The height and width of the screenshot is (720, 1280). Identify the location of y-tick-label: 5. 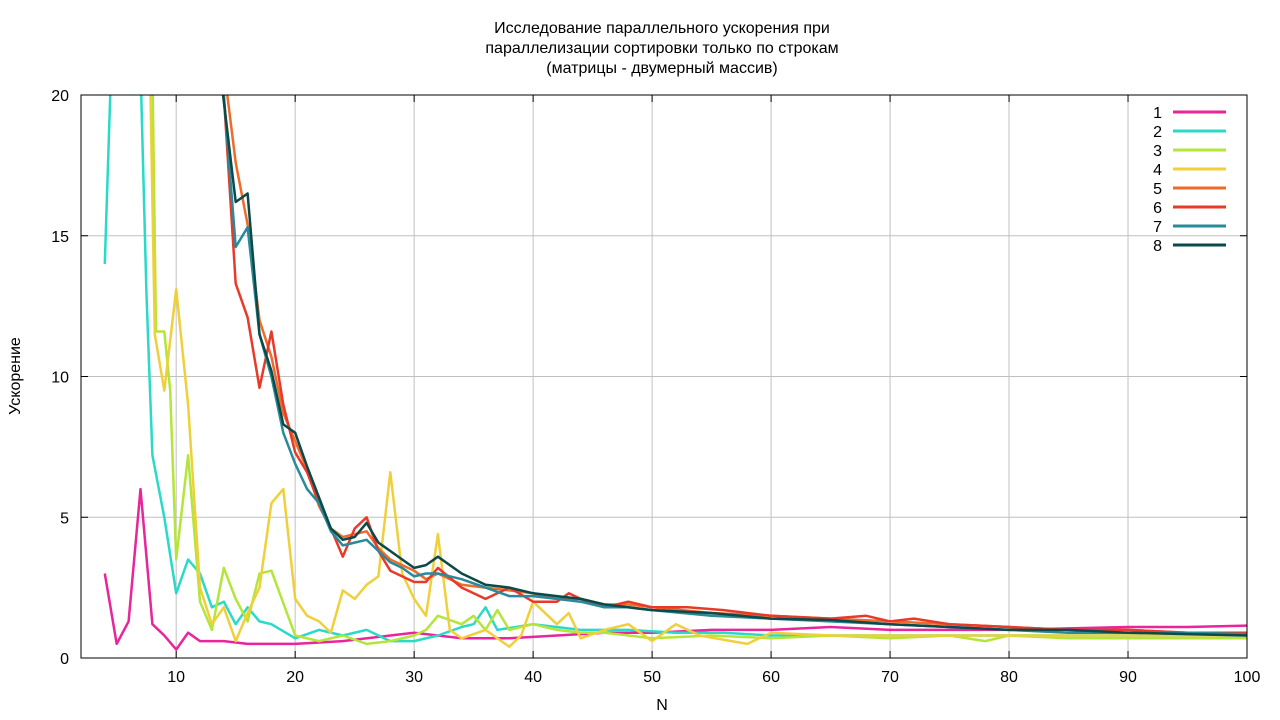
(64, 518).